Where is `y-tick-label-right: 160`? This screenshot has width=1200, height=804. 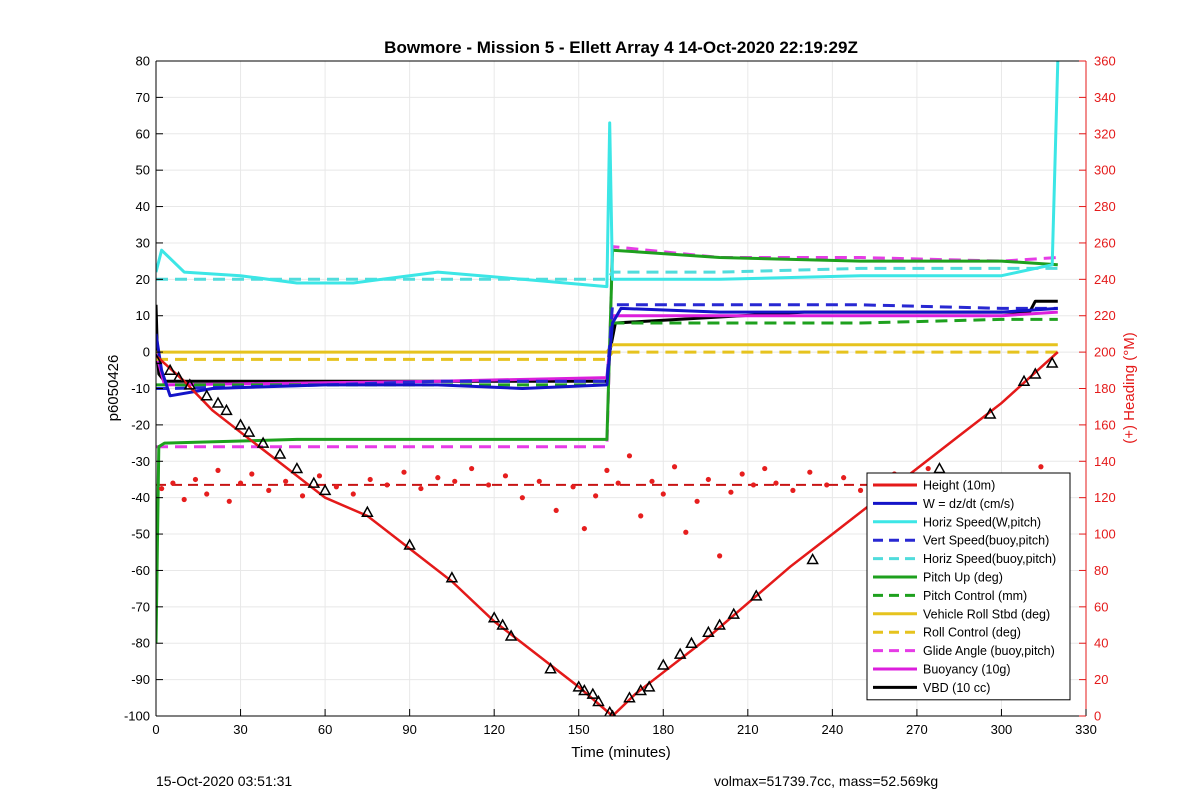 y-tick-label-right: 160 is located at coordinates (1105, 424).